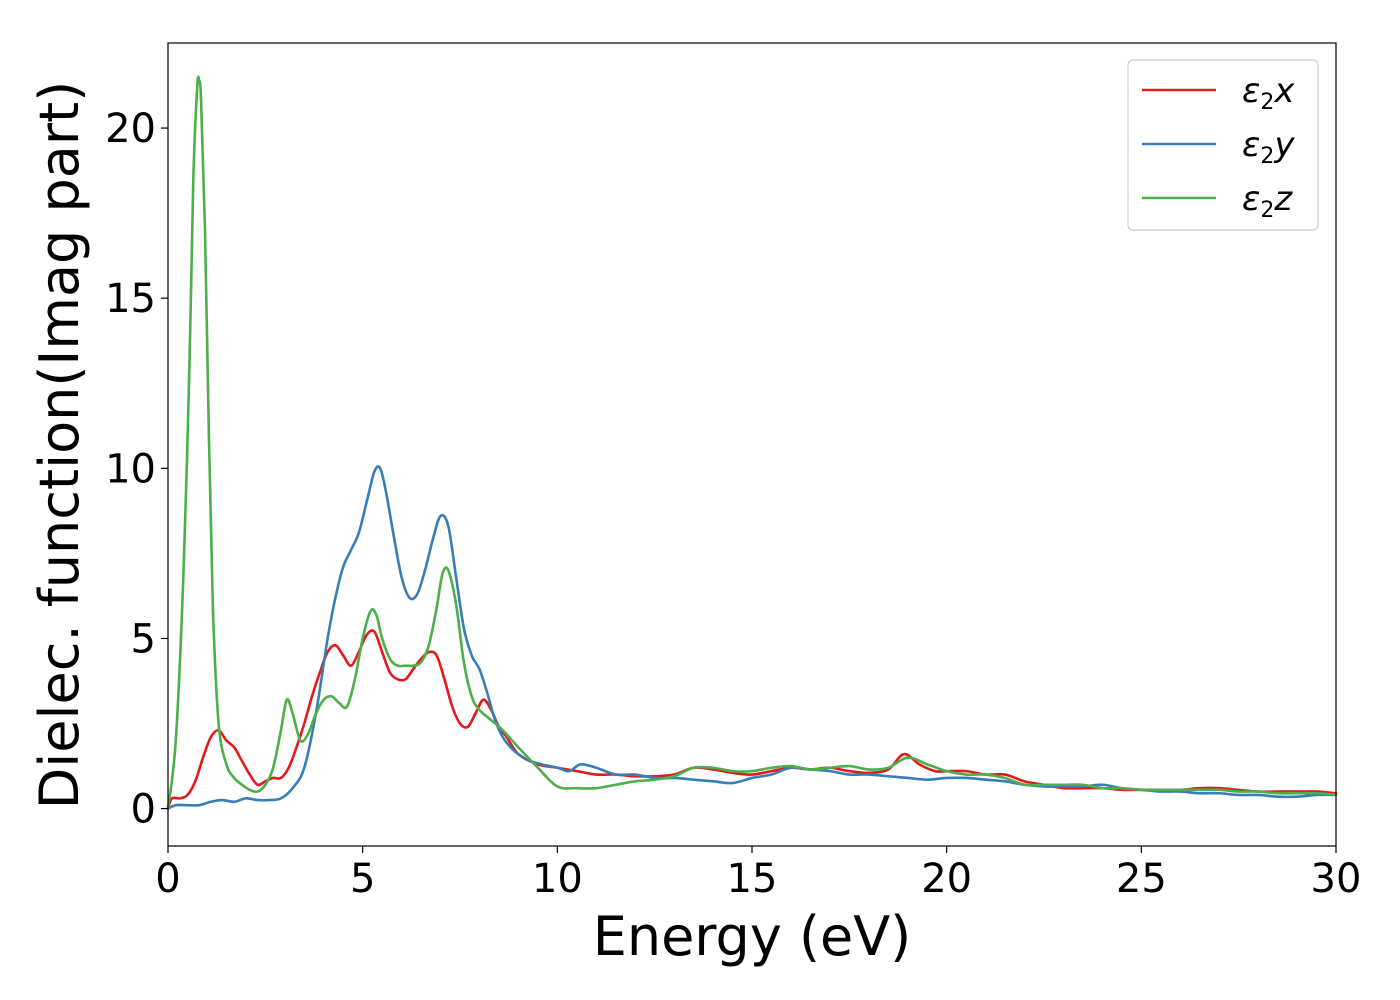 The height and width of the screenshot is (1000, 1400). What do you see at coordinates (143, 639) in the screenshot?
I see `y-tick-label: 5` at bounding box center [143, 639].